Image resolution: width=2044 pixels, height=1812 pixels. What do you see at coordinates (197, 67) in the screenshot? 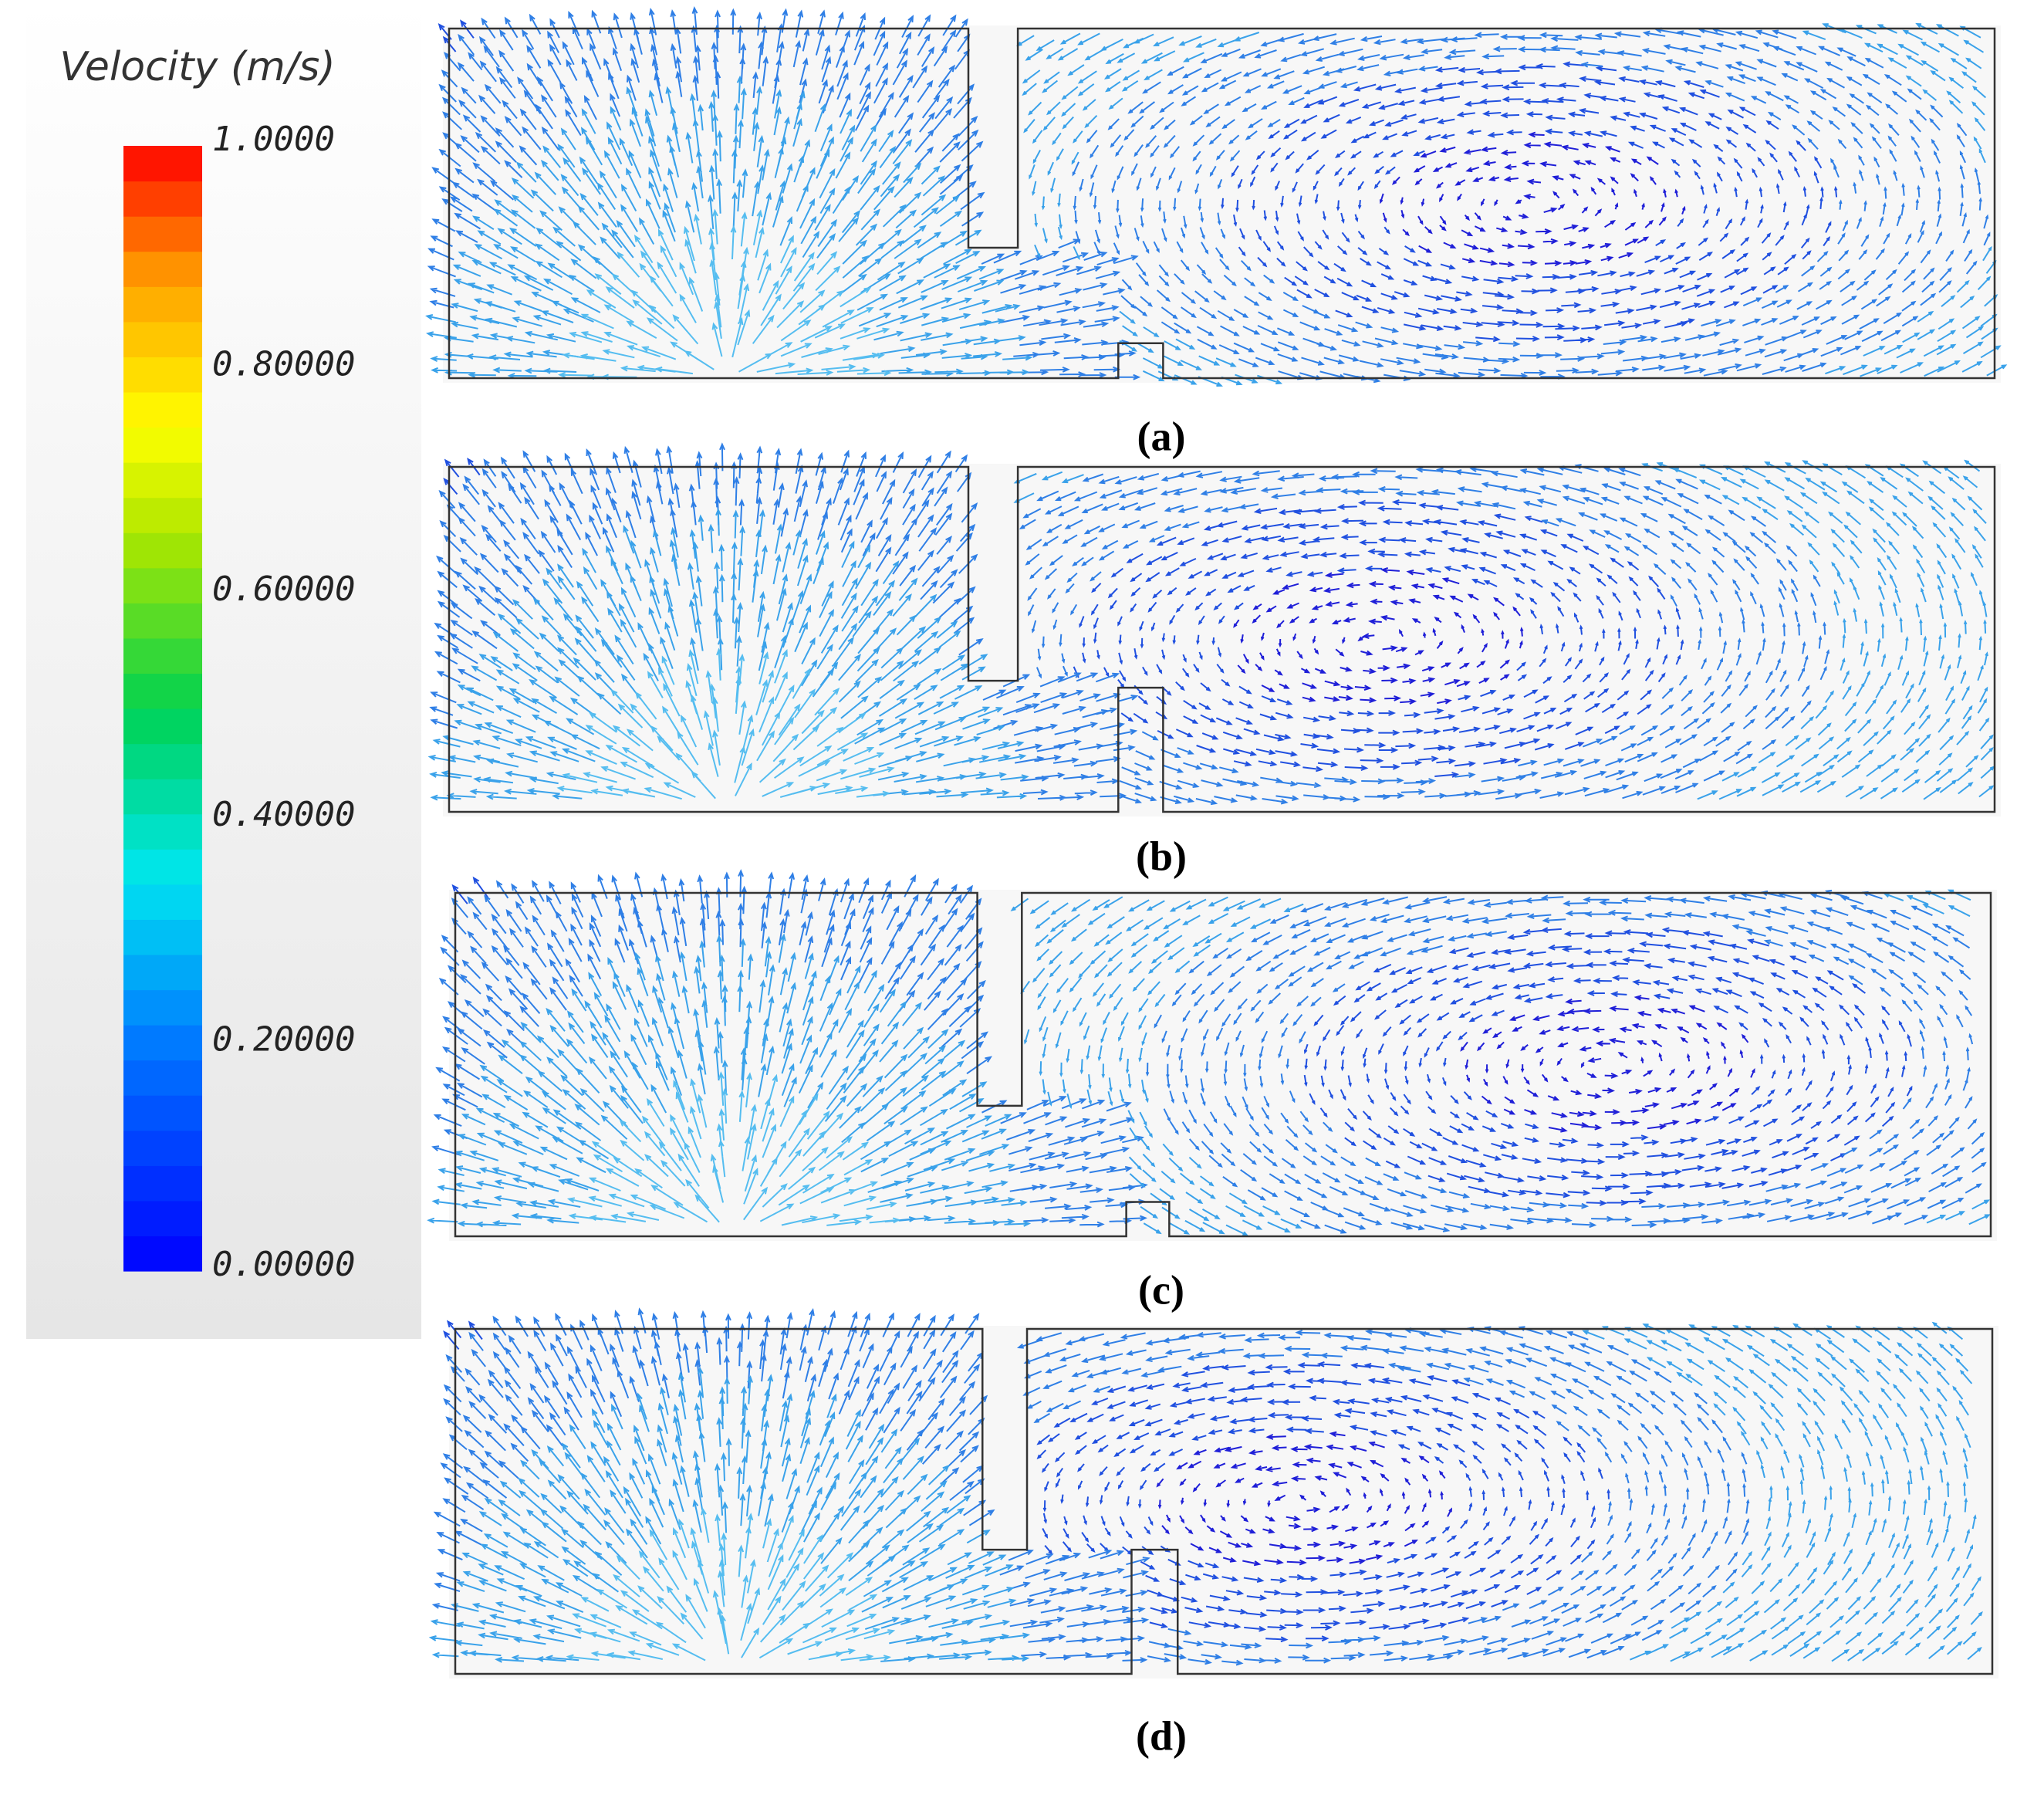
I see `legend-title: Velocity (m/s)` at bounding box center [197, 67].